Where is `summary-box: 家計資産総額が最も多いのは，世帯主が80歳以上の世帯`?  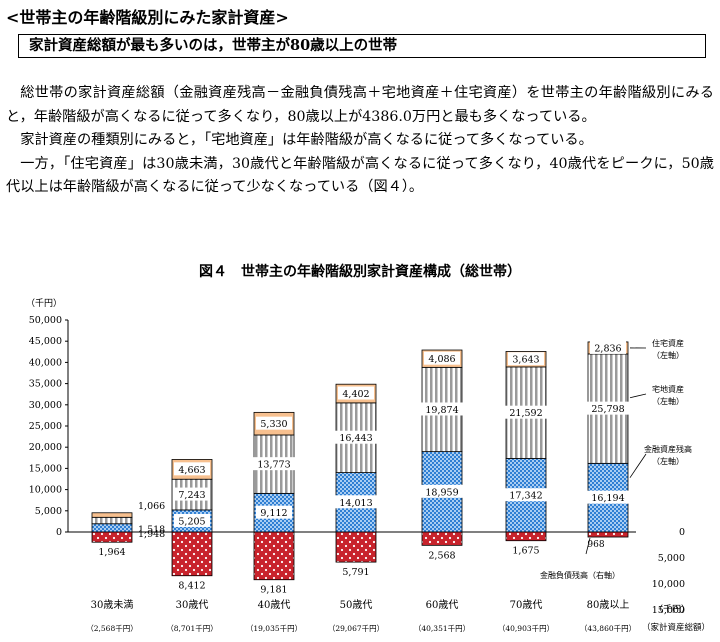 summary-box: 家計資産総額が最も多いのは，世帯主が80歳以上の世帯 is located at coordinates (362, 46).